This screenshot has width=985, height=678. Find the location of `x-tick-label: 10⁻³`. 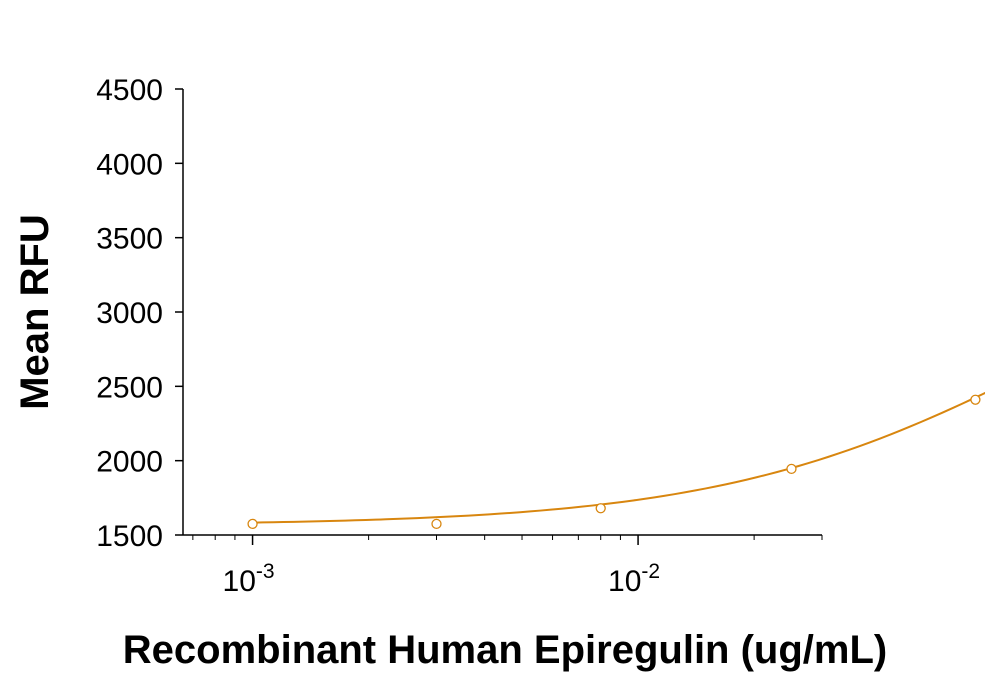

x-tick-label: 10⁻³ is located at coordinates (249, 579).